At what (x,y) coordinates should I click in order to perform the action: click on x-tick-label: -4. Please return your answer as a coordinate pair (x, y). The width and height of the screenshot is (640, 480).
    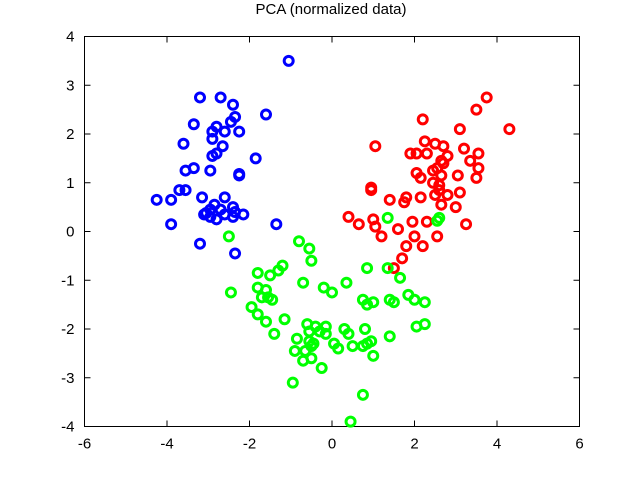
    Looking at the image, I should click on (166, 444).